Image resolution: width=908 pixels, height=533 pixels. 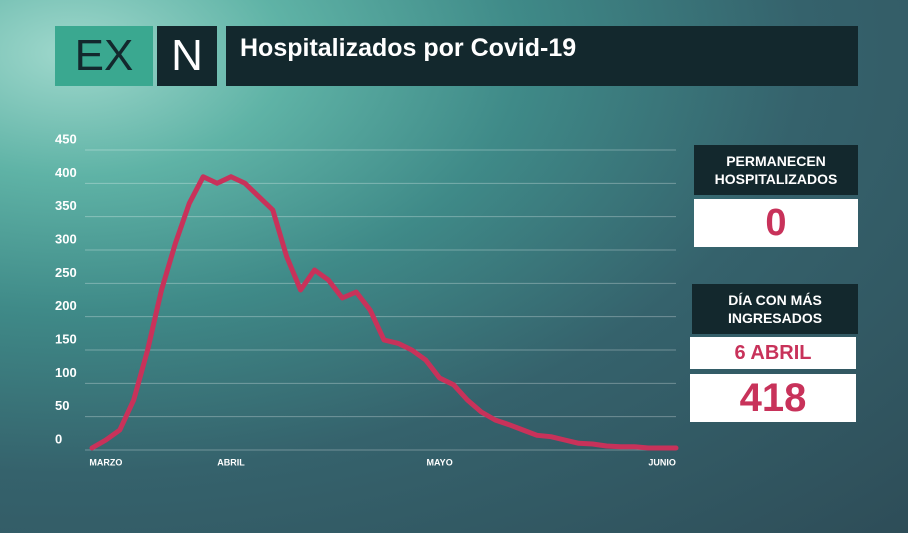 I want to click on y-tick-label: 300, so click(x=66, y=238).